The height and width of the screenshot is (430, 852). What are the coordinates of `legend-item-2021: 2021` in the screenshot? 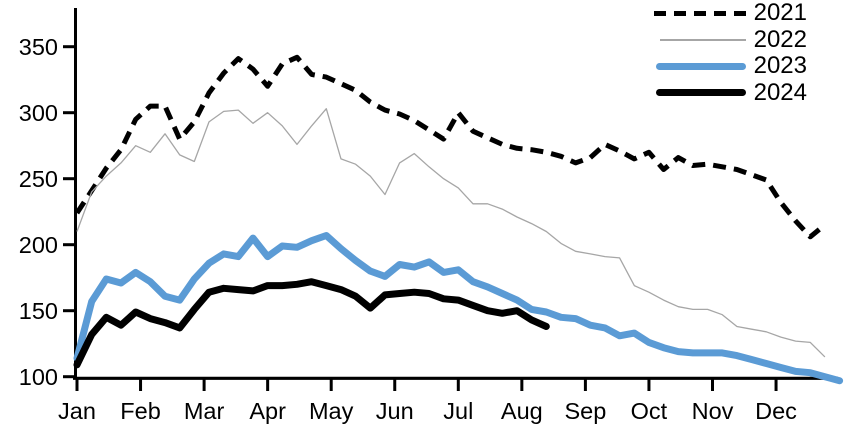 It's located at (730, 13).